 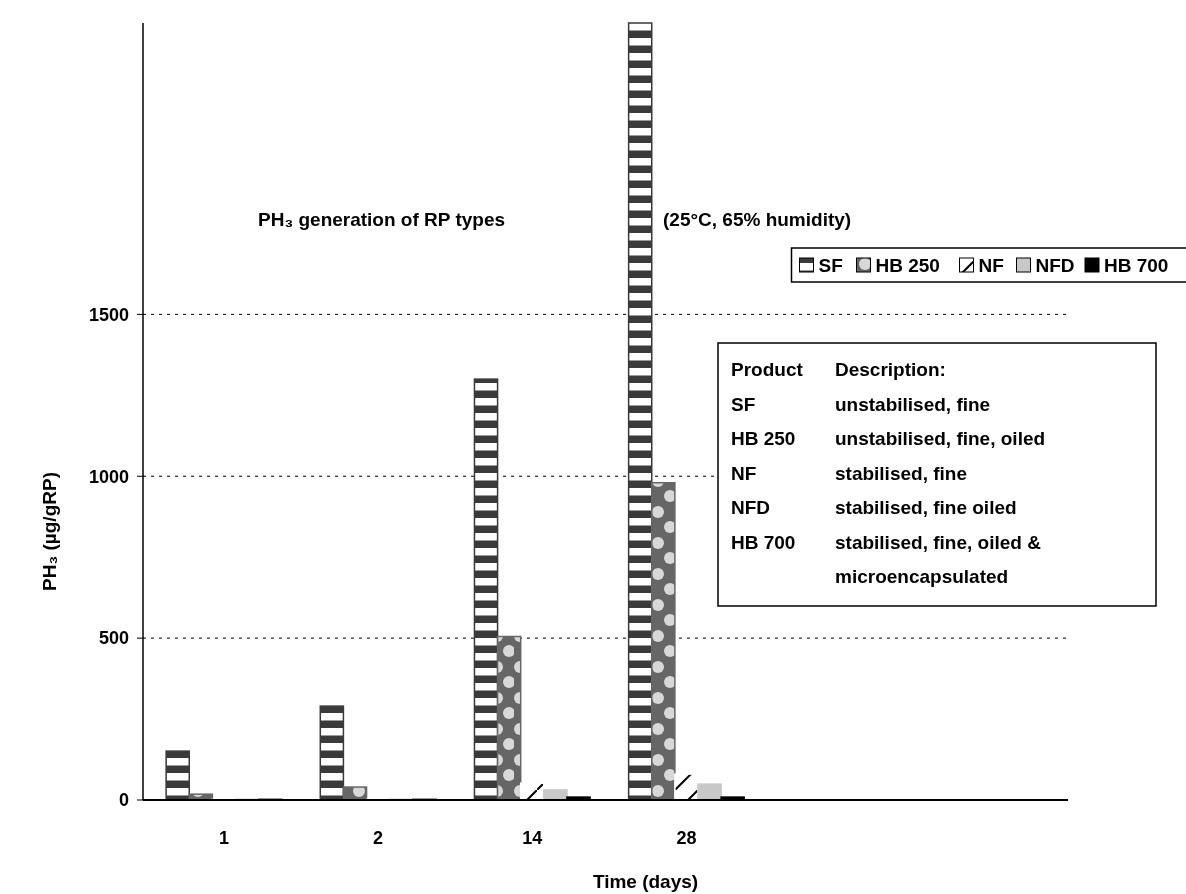 I want to click on y-tick-label: 1000, so click(x=108, y=476).